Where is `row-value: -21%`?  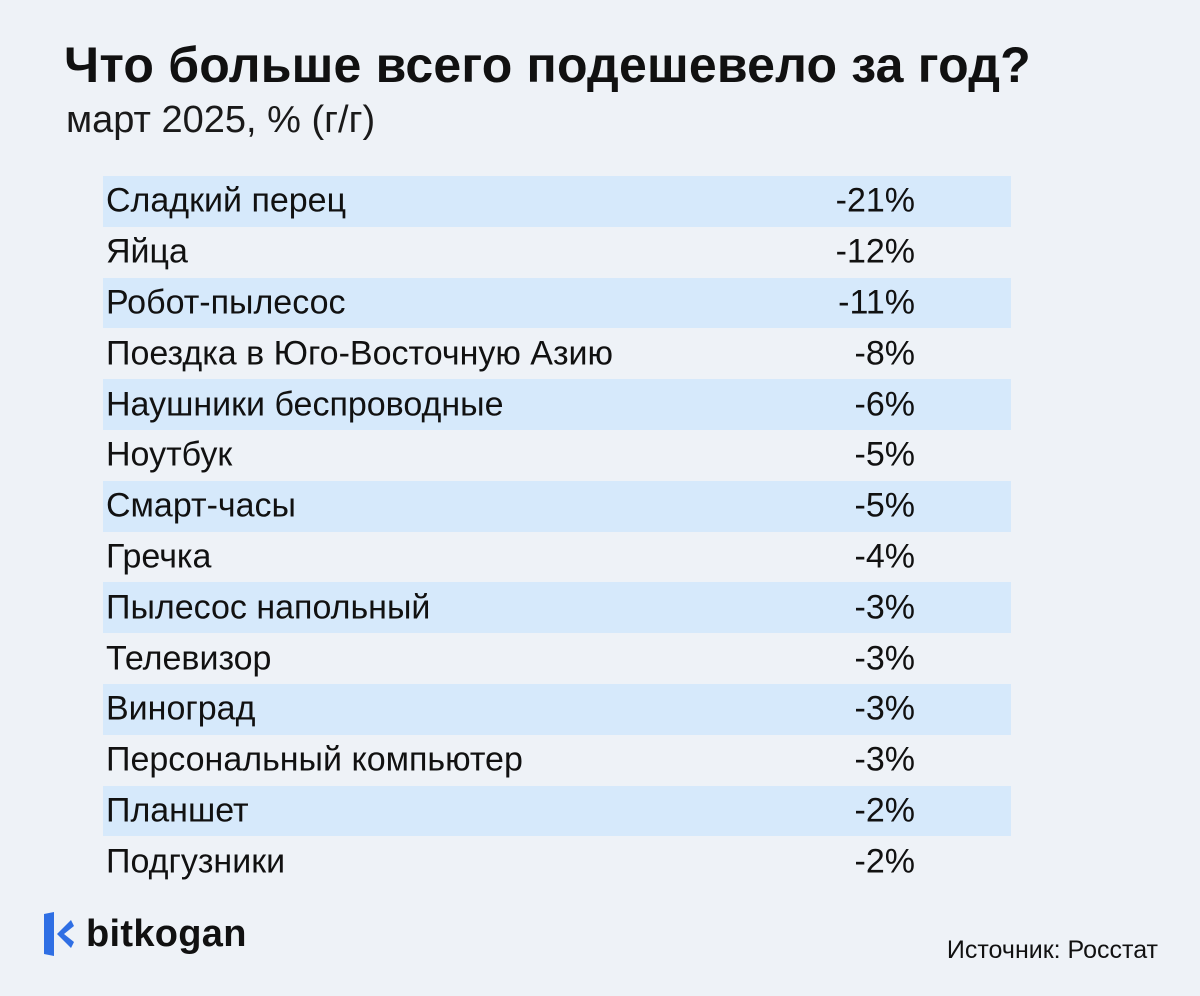
row-value: -21% is located at coordinates (875, 200).